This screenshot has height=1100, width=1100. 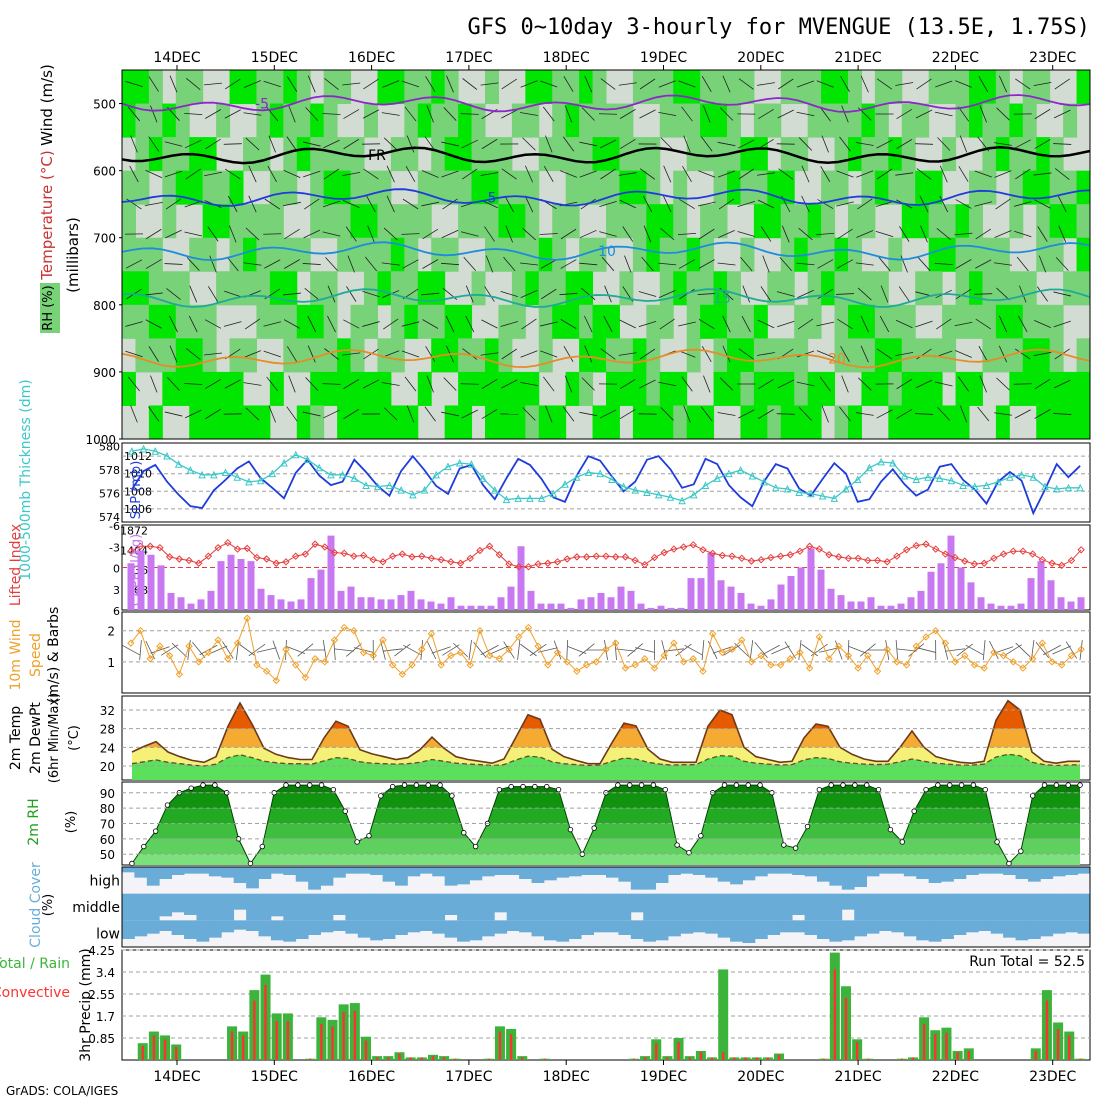 What do you see at coordinates (114, 547) in the screenshot?
I see `li-tick: -3` at bounding box center [114, 547].